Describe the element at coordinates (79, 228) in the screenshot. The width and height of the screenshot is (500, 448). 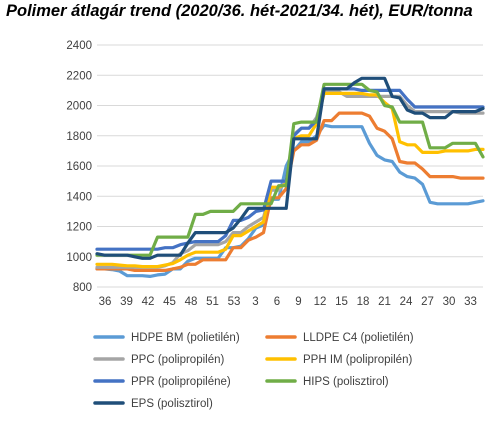
I see `y-tick-label: 1200` at that location.